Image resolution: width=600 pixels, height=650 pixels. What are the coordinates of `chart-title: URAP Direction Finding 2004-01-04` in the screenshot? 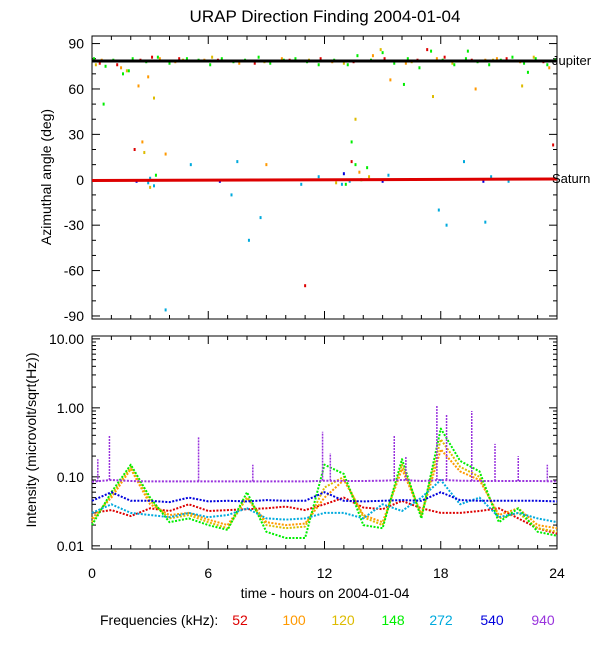 It's located at (325, 16).